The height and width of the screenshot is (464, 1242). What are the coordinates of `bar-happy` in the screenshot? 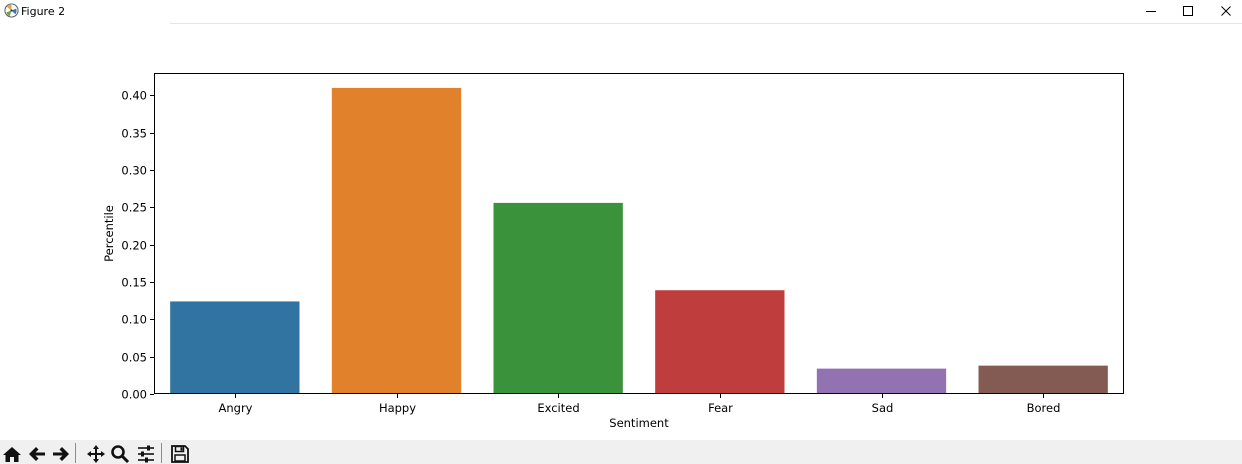 It's located at (396, 241).